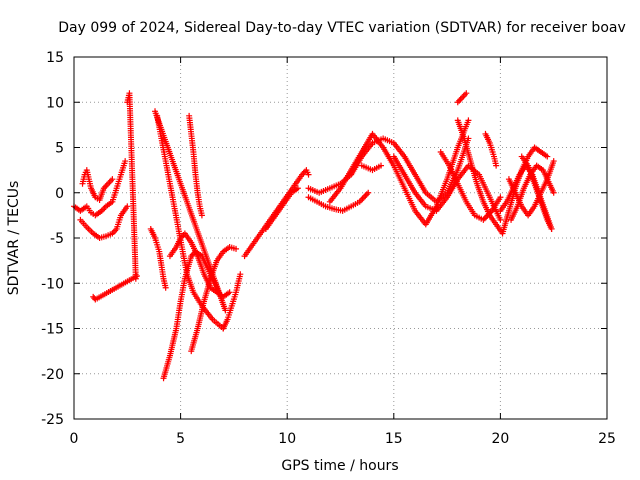 The height and width of the screenshot is (480, 640). What do you see at coordinates (180, 439) in the screenshot?
I see `x-tick-label: 5` at bounding box center [180, 439].